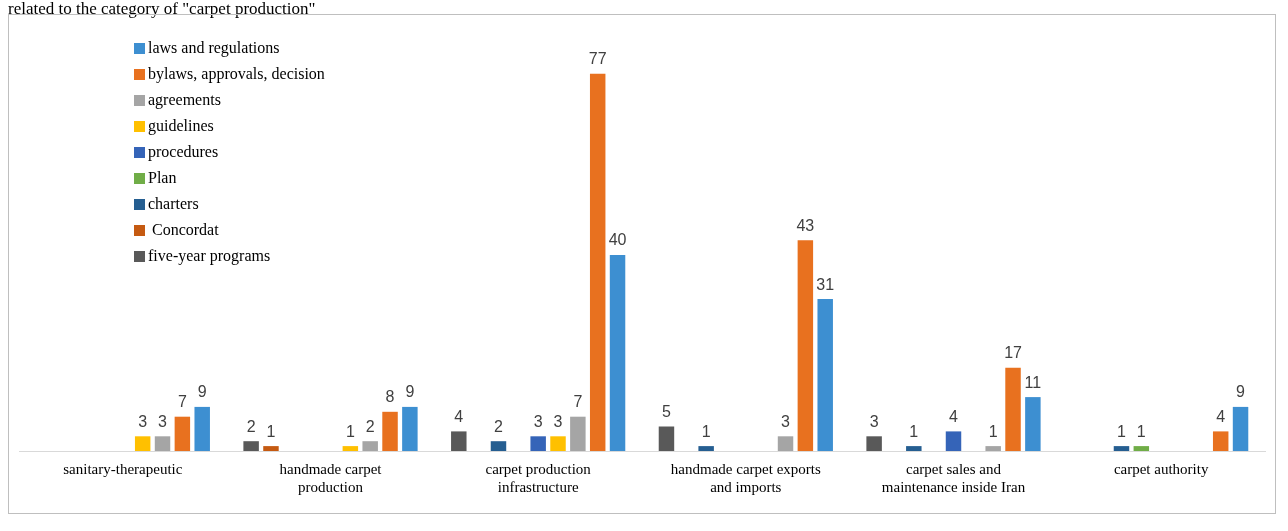 Image resolution: width=1288 pixels, height=531 pixels. What do you see at coordinates (331, 477) in the screenshot?
I see `x-tick-label: handmade carpet production` at bounding box center [331, 477].